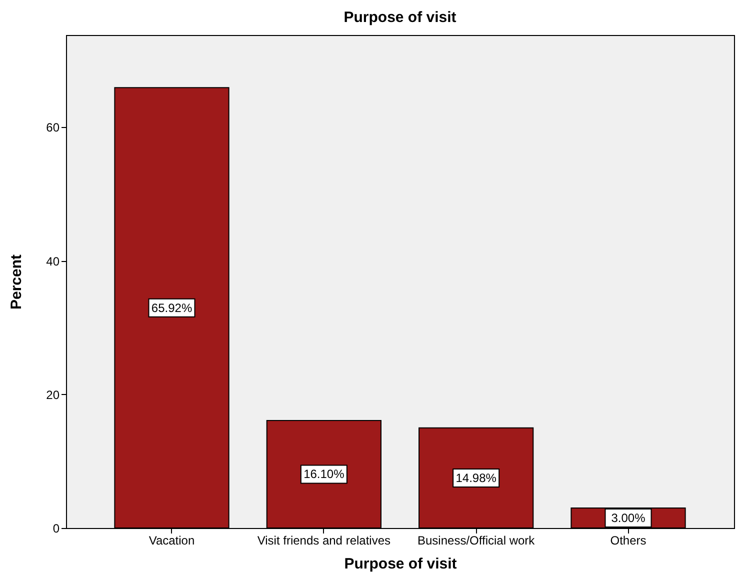 The height and width of the screenshot is (584, 736). Describe the element at coordinates (171, 307) in the screenshot. I see `data-label: 65.92%` at that location.